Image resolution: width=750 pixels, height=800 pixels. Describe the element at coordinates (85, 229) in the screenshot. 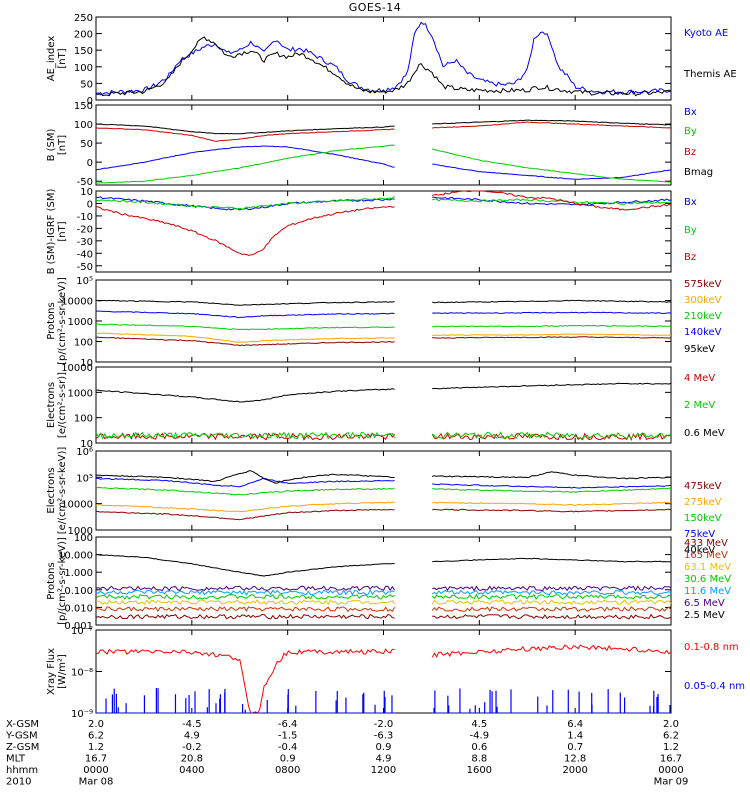

I see `y-tick-label: -20` at that location.